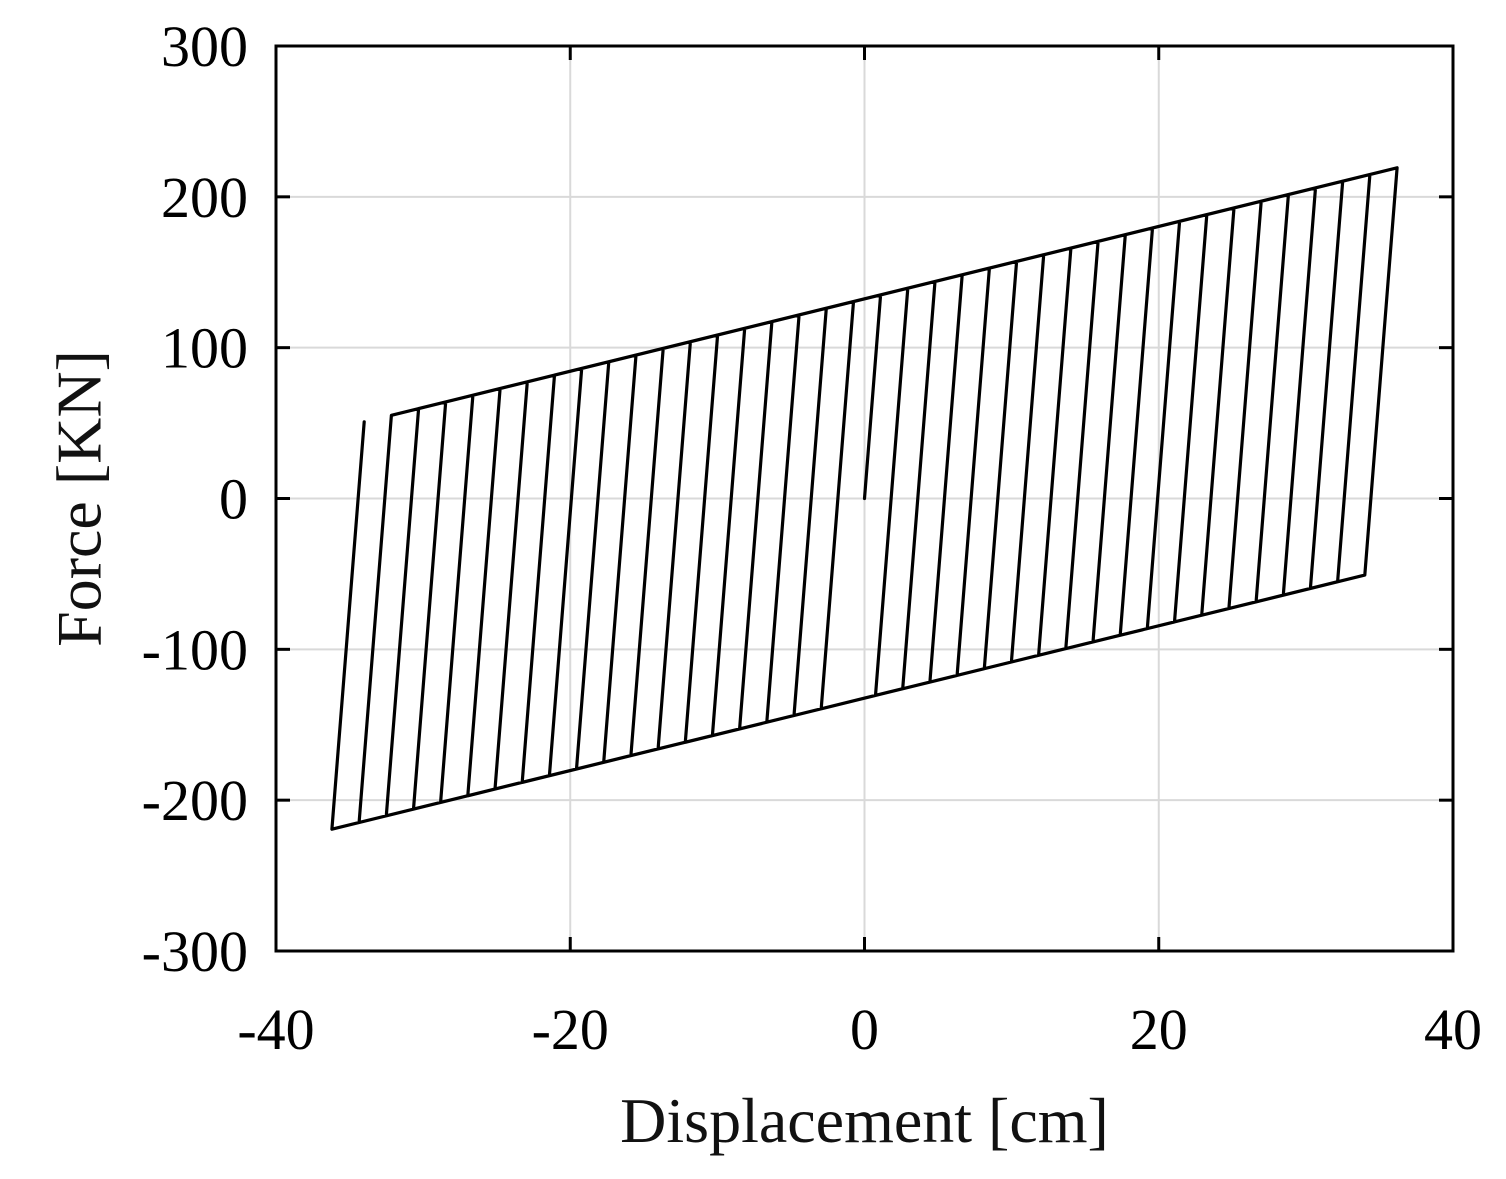  What do you see at coordinates (195, 649) in the screenshot?
I see `y-tick-label: -100` at bounding box center [195, 649].